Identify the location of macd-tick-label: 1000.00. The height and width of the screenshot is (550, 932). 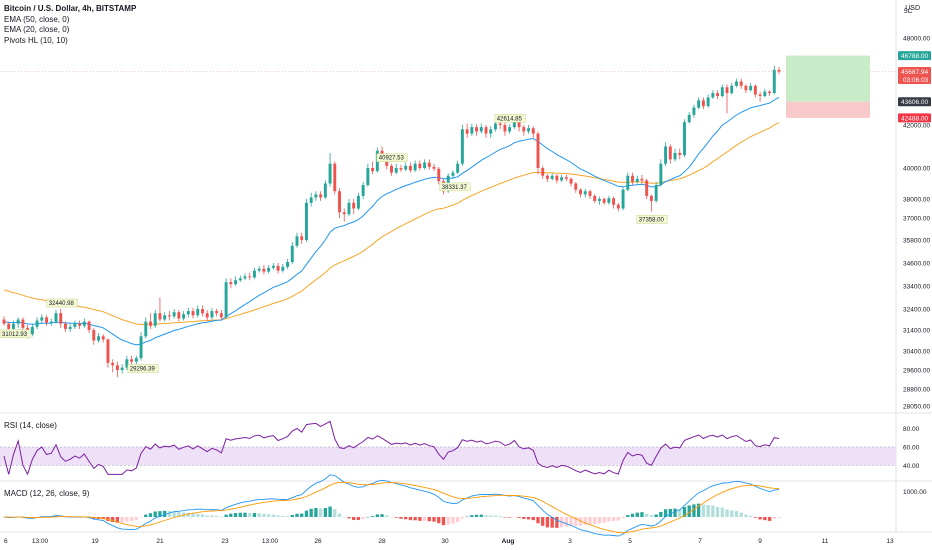
(915, 492).